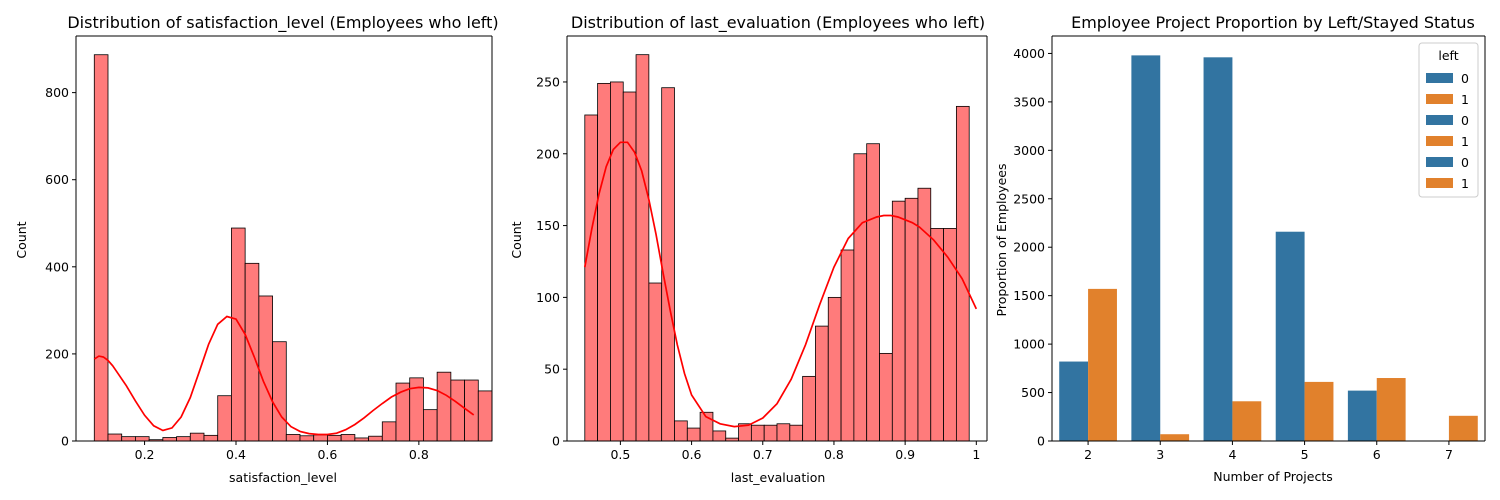 This screenshot has height=500, width=1500. Describe the element at coordinates (1273, 476) in the screenshot. I see `x-axis-label: Number of Projects` at that location.